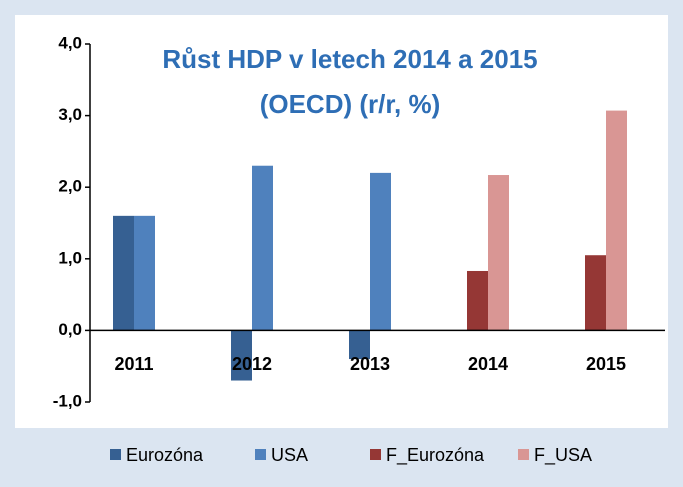 The height and width of the screenshot is (487, 683). What do you see at coordinates (70, 257) in the screenshot?
I see `y-tick-label: 1,0` at bounding box center [70, 257].